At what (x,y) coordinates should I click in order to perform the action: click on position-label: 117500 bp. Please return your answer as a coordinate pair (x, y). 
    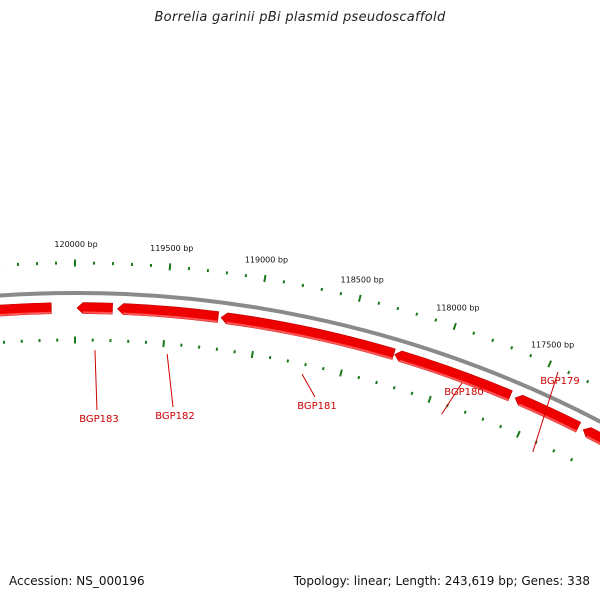
    Looking at the image, I should click on (552, 345).